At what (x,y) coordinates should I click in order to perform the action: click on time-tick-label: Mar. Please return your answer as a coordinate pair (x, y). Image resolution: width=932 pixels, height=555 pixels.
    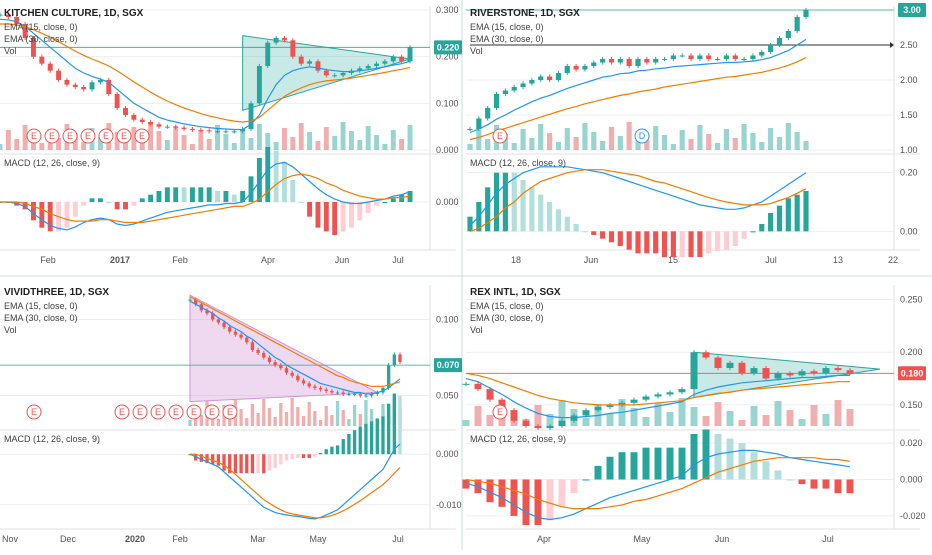
    Looking at the image, I should click on (258, 539).